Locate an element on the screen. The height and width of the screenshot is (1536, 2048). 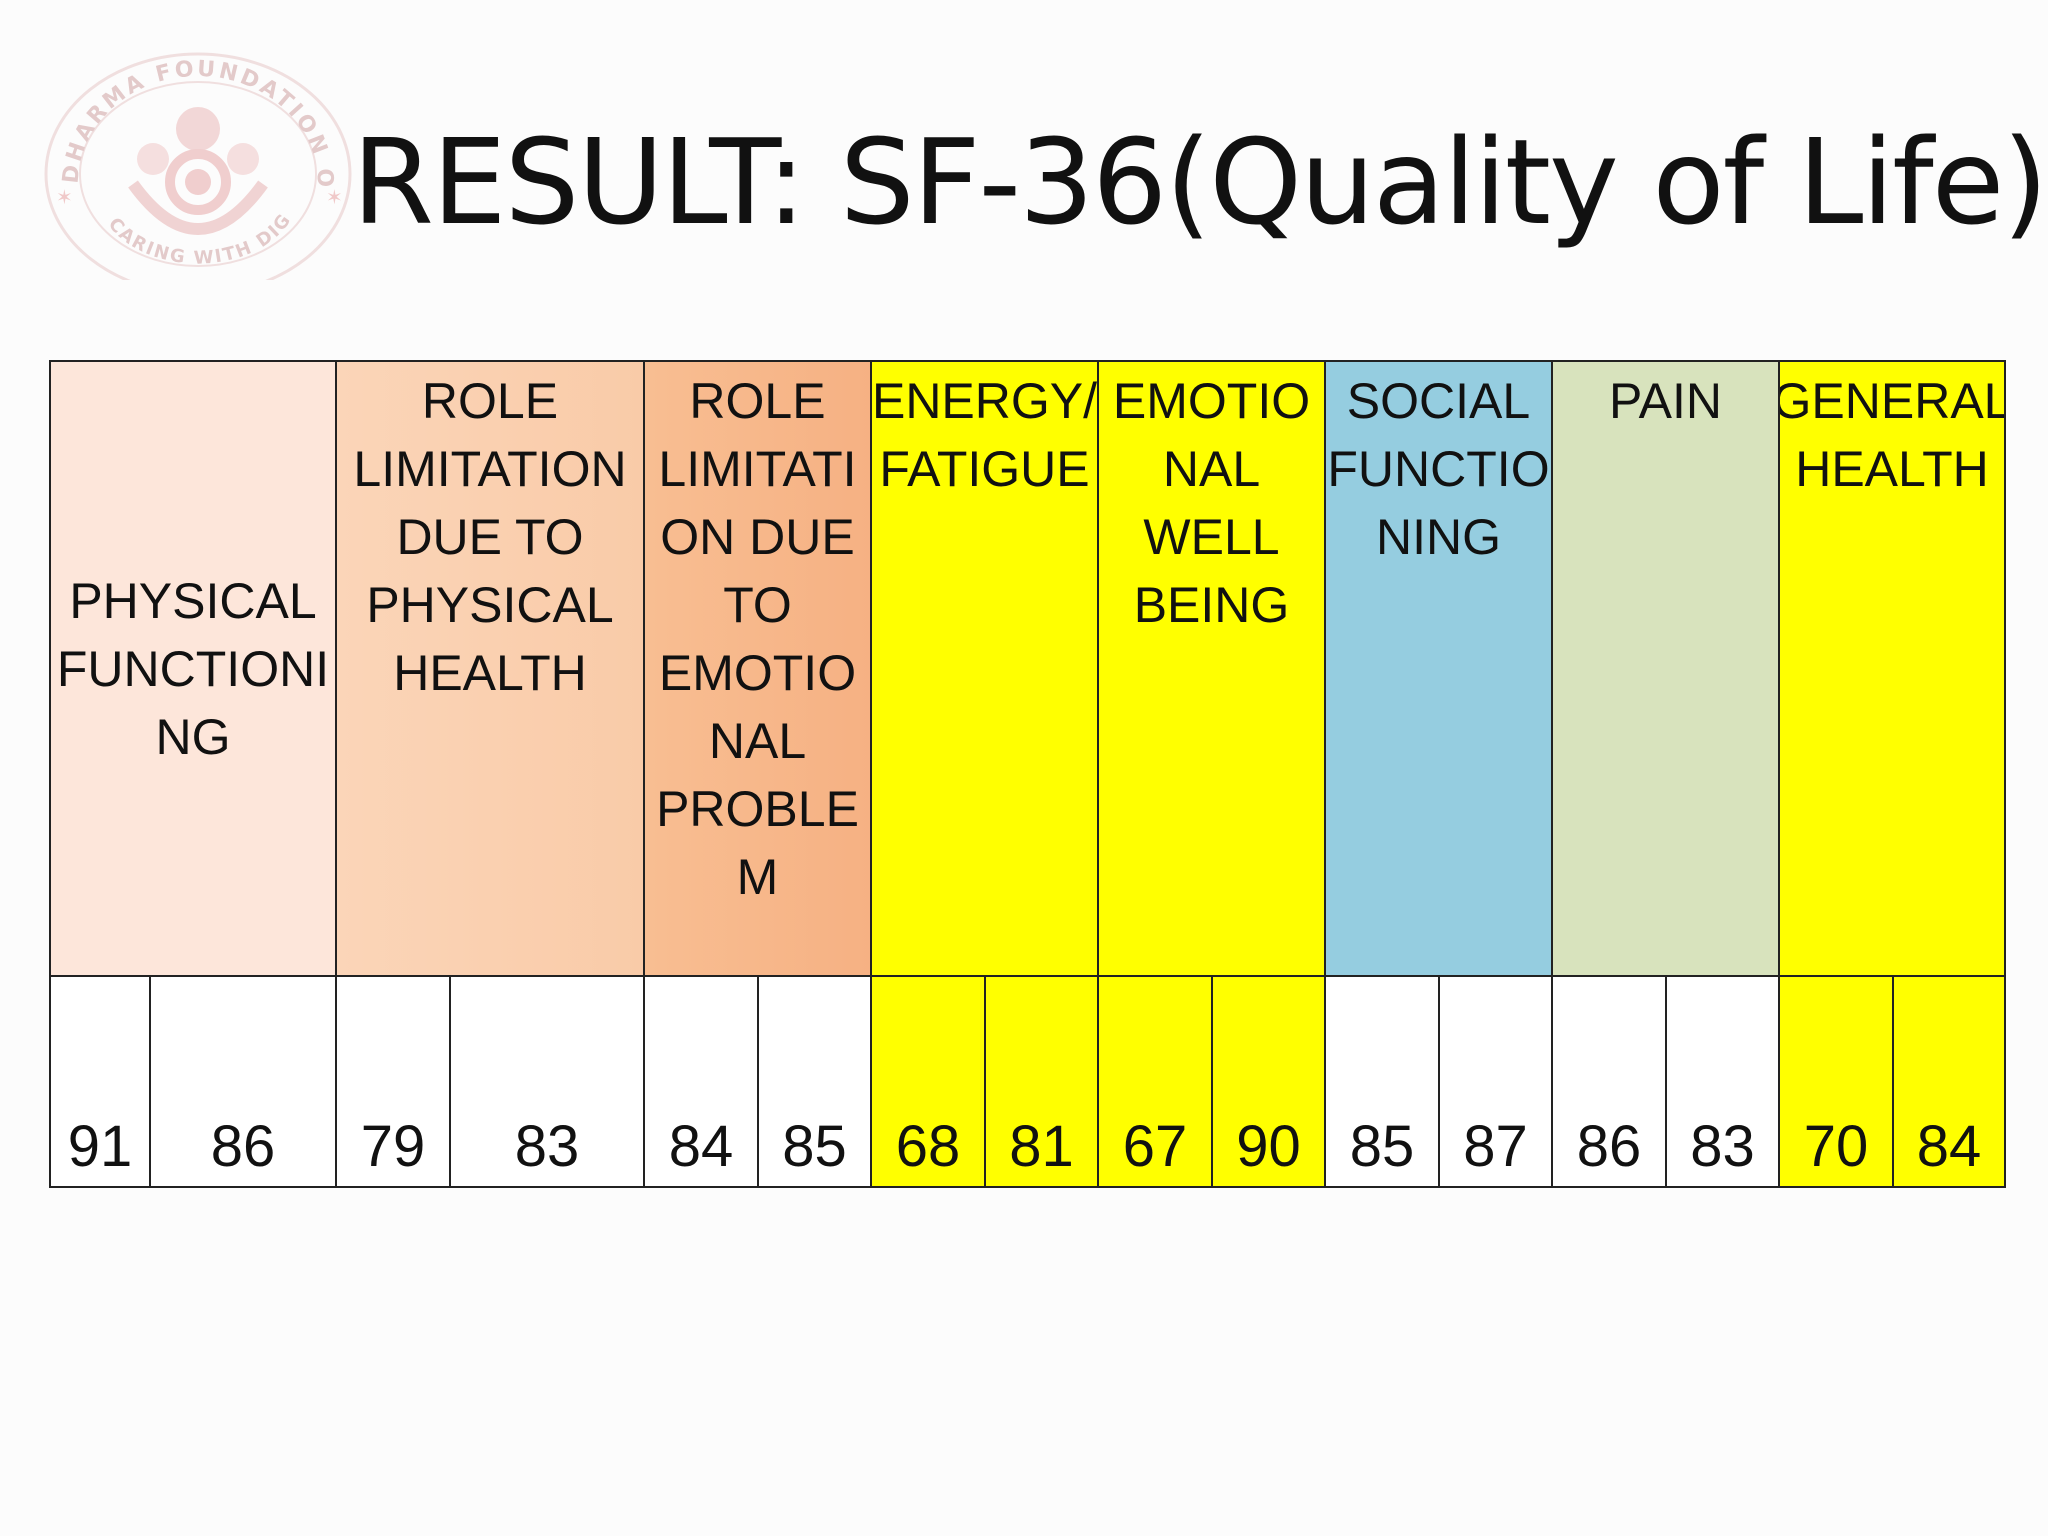
value-cell: 81 is located at coordinates (1041, 1081).